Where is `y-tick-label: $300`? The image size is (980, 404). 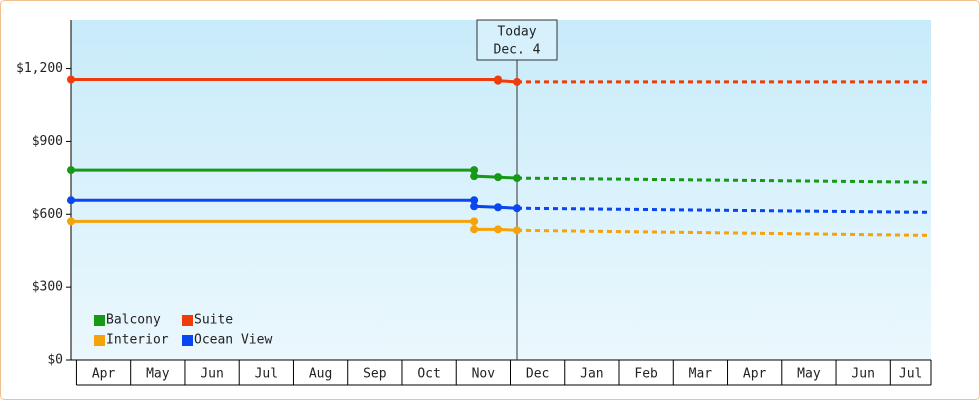
y-tick-label: $300 is located at coordinates (47, 287).